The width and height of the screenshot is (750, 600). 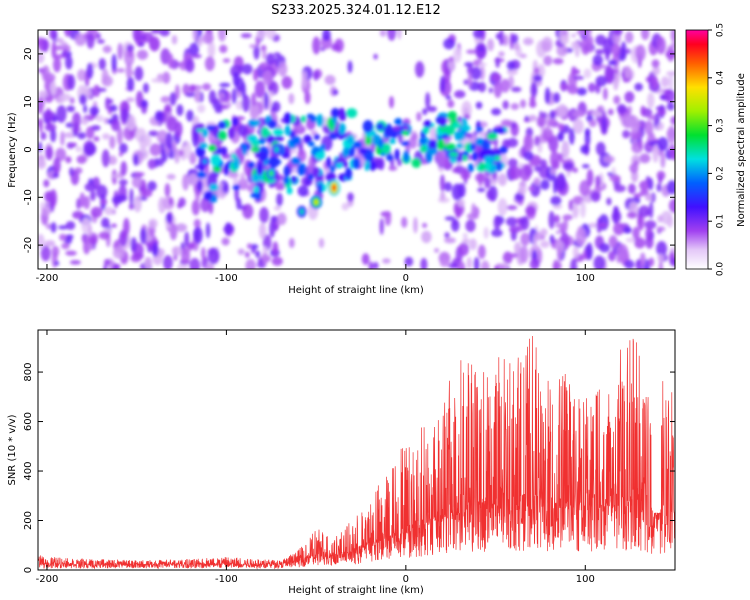 I want to click on y-tick-label: 0, so click(x=28, y=570).